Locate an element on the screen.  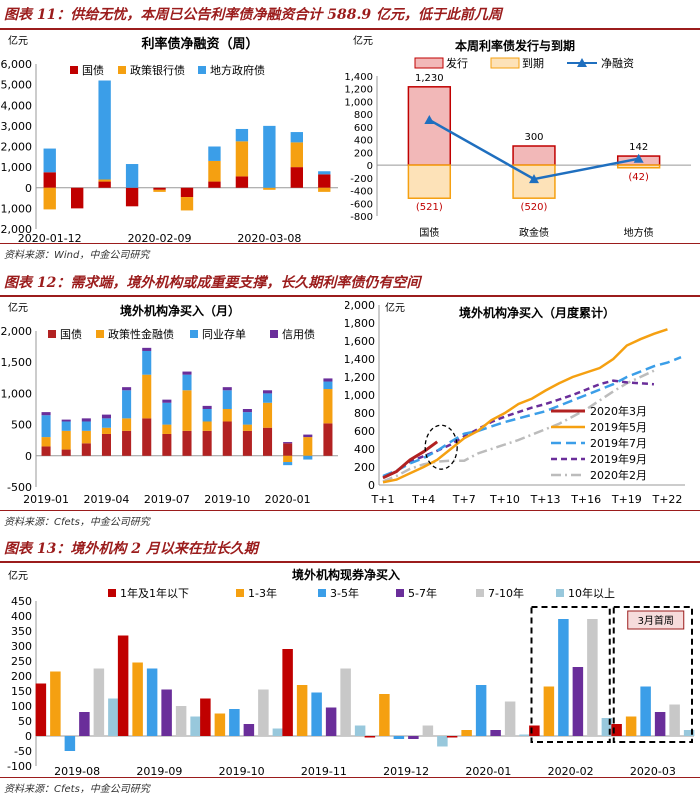
y-tick-label: 350 is located at coordinates (21, 631).